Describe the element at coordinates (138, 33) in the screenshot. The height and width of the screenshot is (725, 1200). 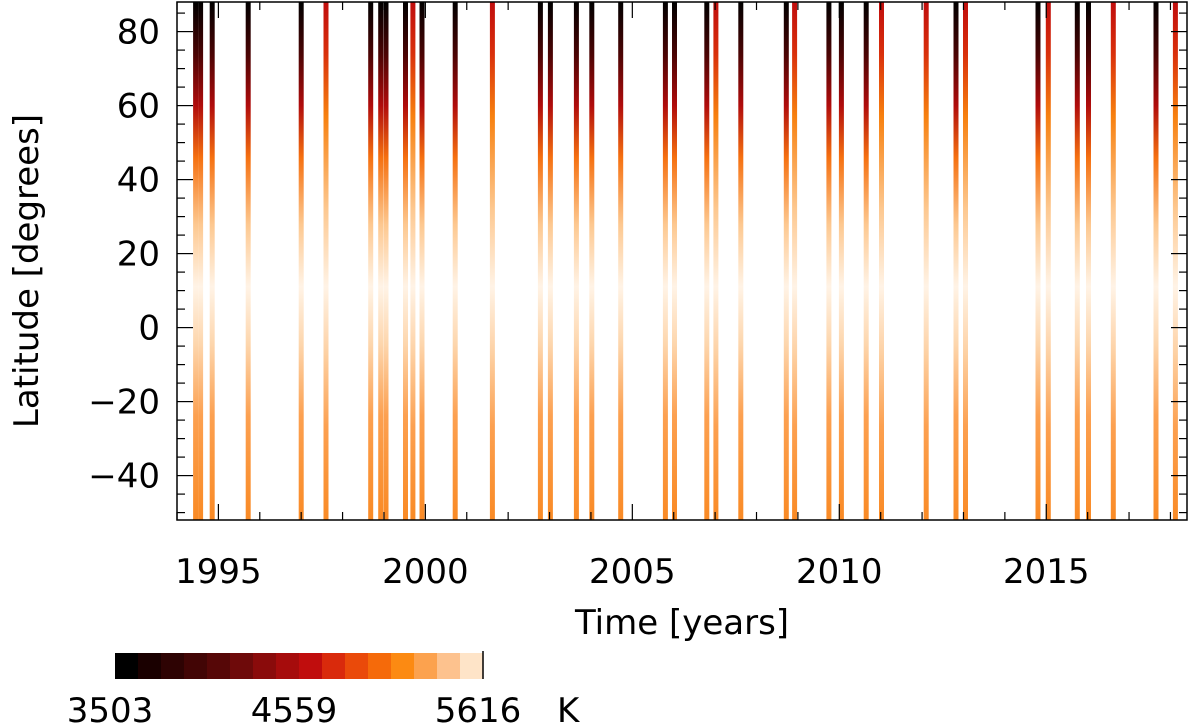
I see `y-tick-label: 80` at that location.